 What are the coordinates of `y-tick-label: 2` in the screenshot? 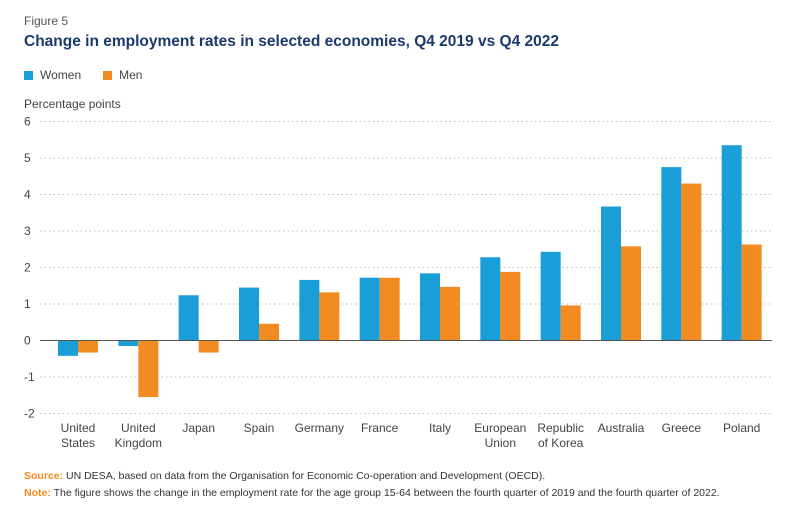 It's located at (27, 268).